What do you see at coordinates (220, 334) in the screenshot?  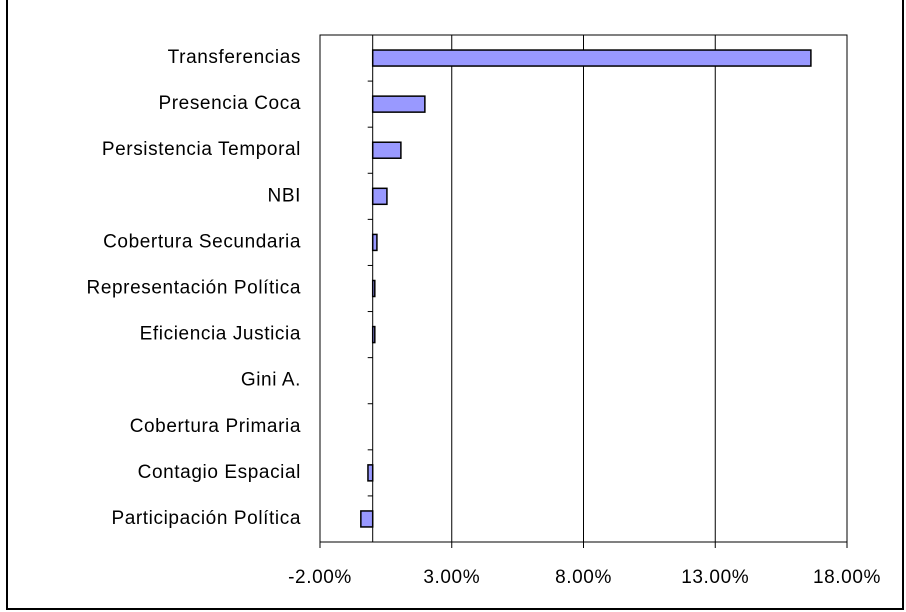 I see `y-tick-label: Eficiencia Justicia` at bounding box center [220, 334].